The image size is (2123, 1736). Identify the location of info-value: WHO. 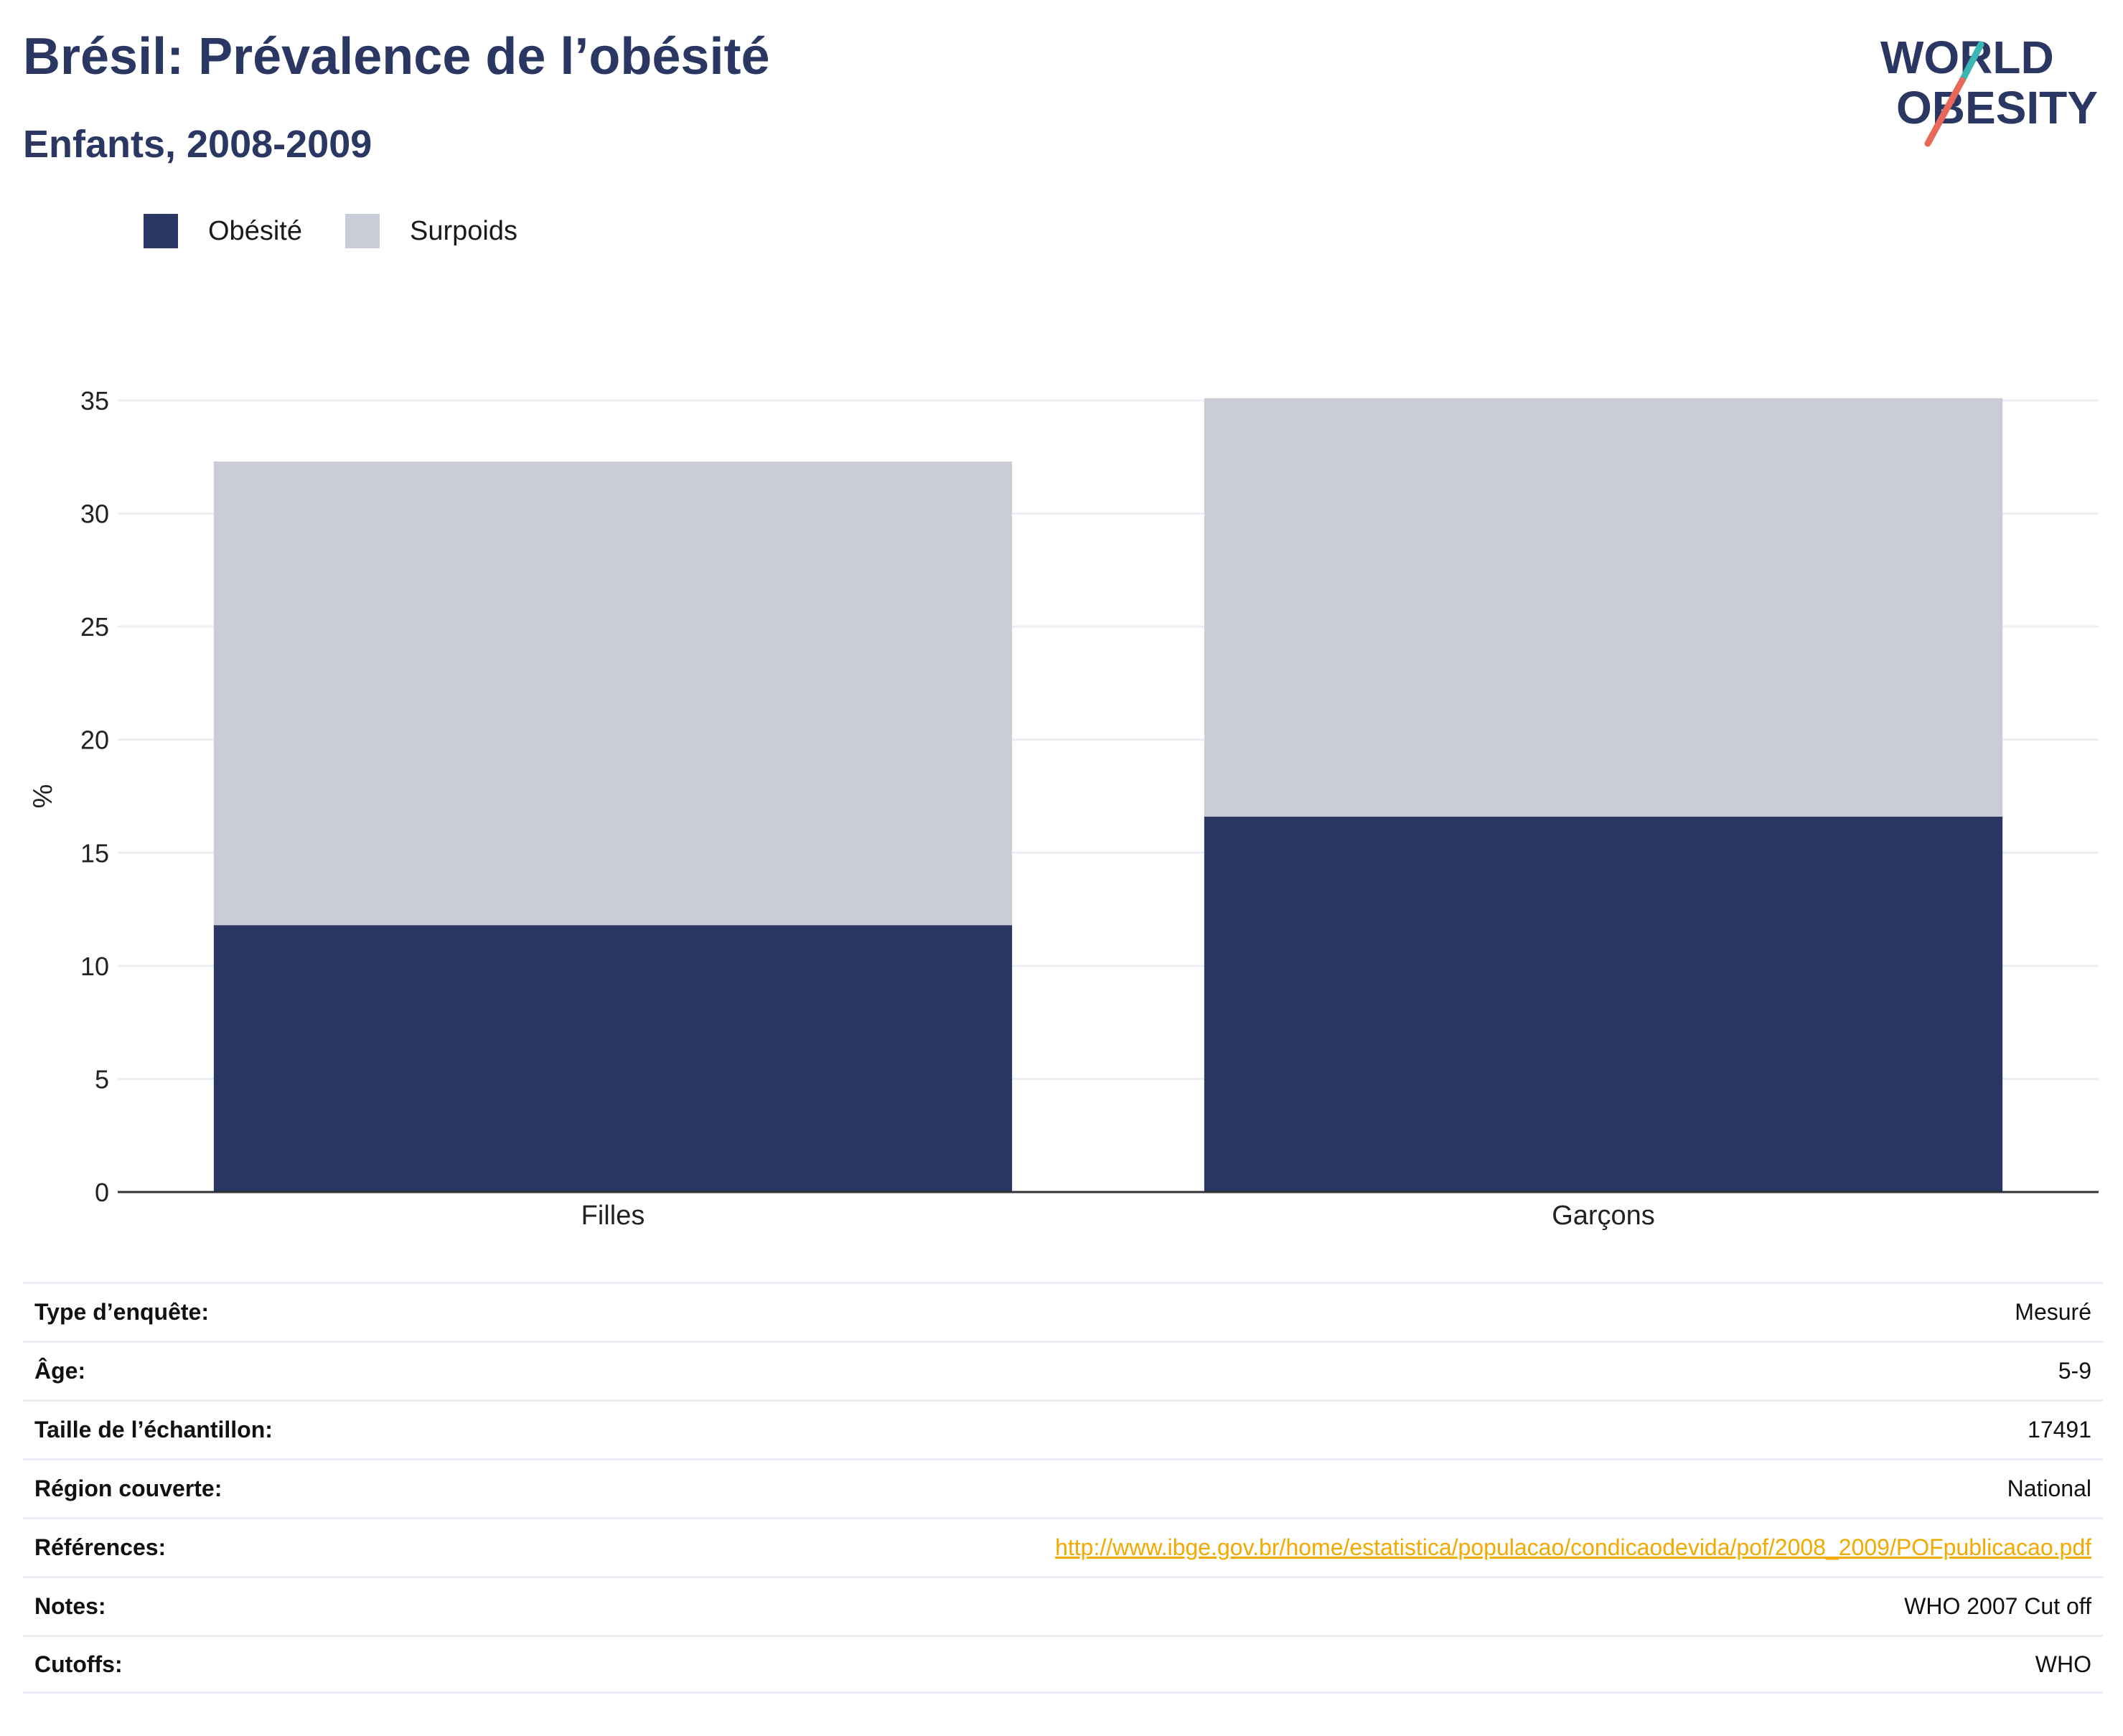
(2063, 1664).